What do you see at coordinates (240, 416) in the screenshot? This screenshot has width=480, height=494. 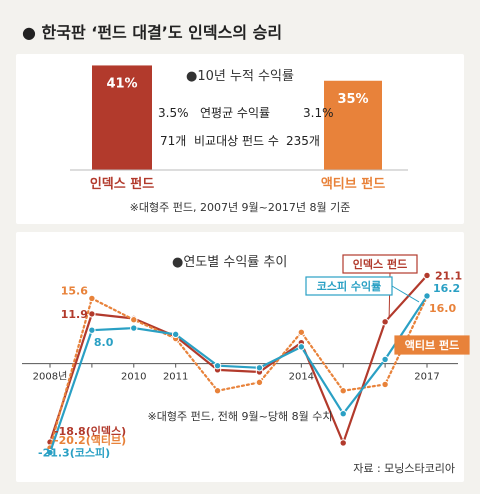 I see `line-chart-footnote: ※대형주 펀드, 전해 9월~당해 8월 수치` at bounding box center [240, 416].